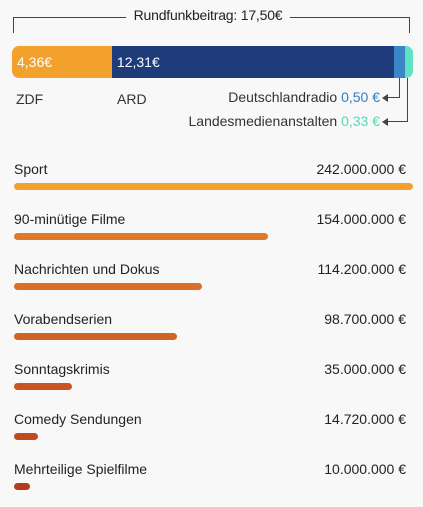 The width and height of the screenshot is (423, 507). What do you see at coordinates (408, 62) in the screenshot?
I see `segment-landesmedienanstalten` at bounding box center [408, 62].